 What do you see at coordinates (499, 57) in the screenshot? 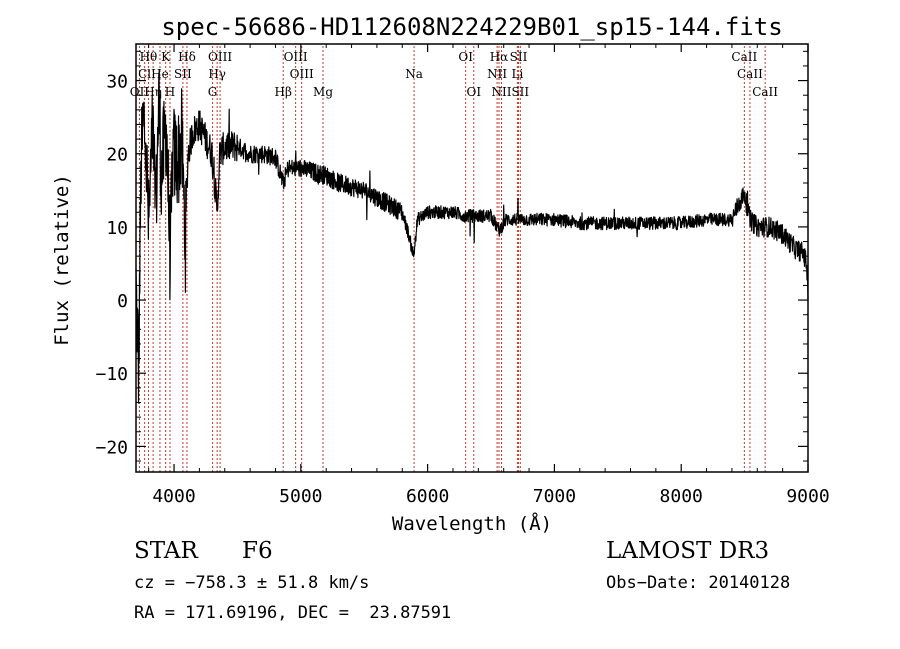
I see `annotation-label: Hα` at bounding box center [499, 57].